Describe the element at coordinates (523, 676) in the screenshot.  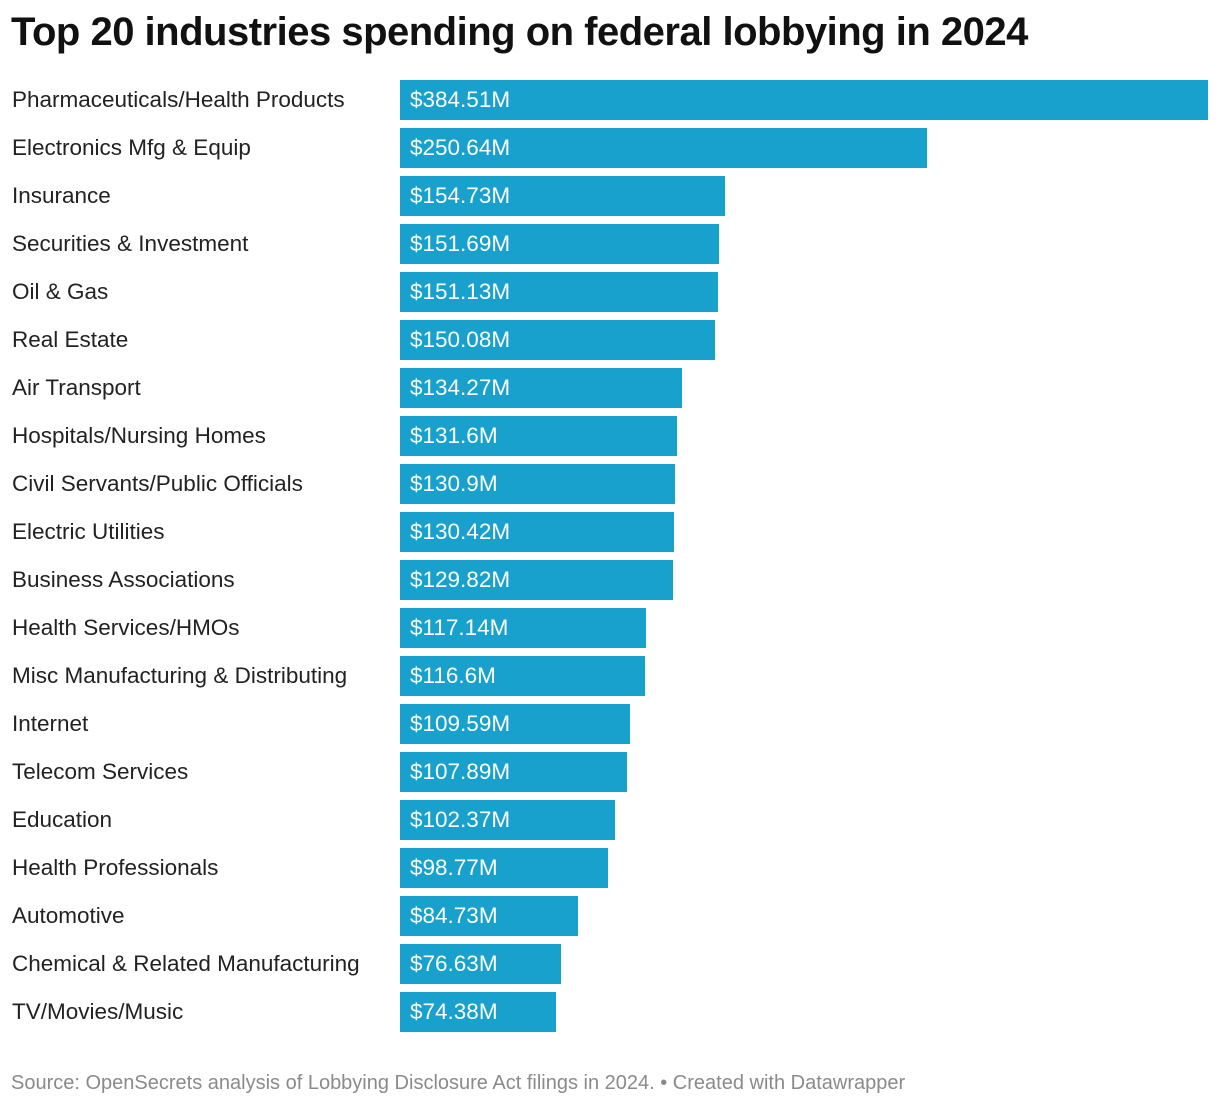
I see `bar: $116.6M` at that location.